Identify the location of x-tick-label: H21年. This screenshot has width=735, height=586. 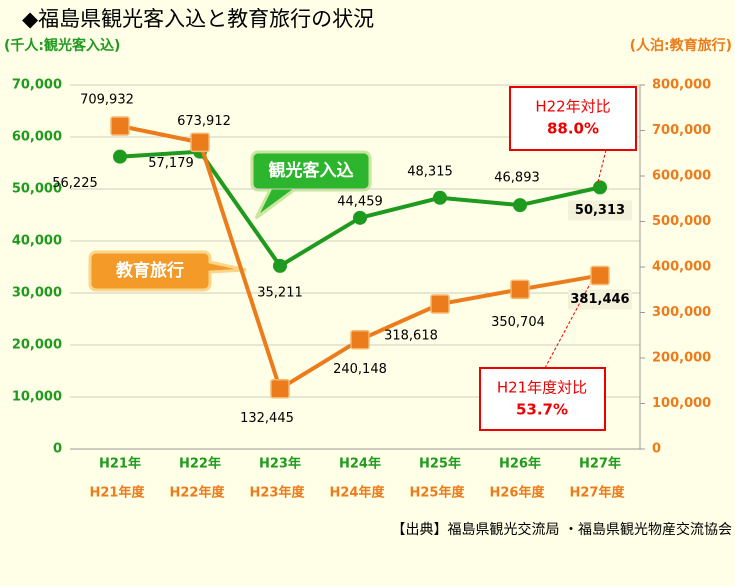
(120, 464).